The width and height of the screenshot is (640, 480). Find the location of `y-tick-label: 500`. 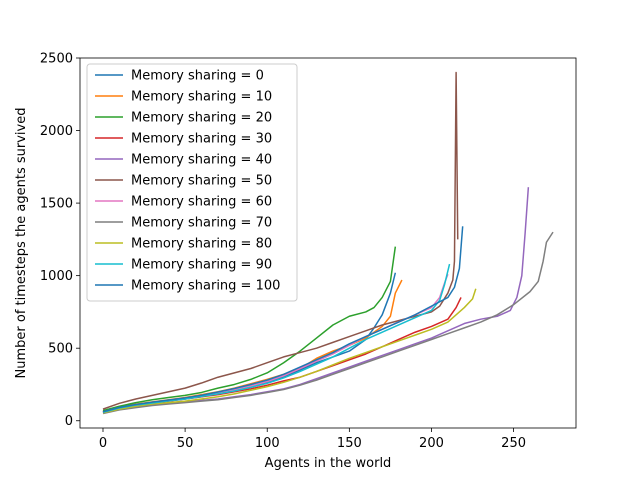

y-tick-label: 500 is located at coordinates (60, 349).